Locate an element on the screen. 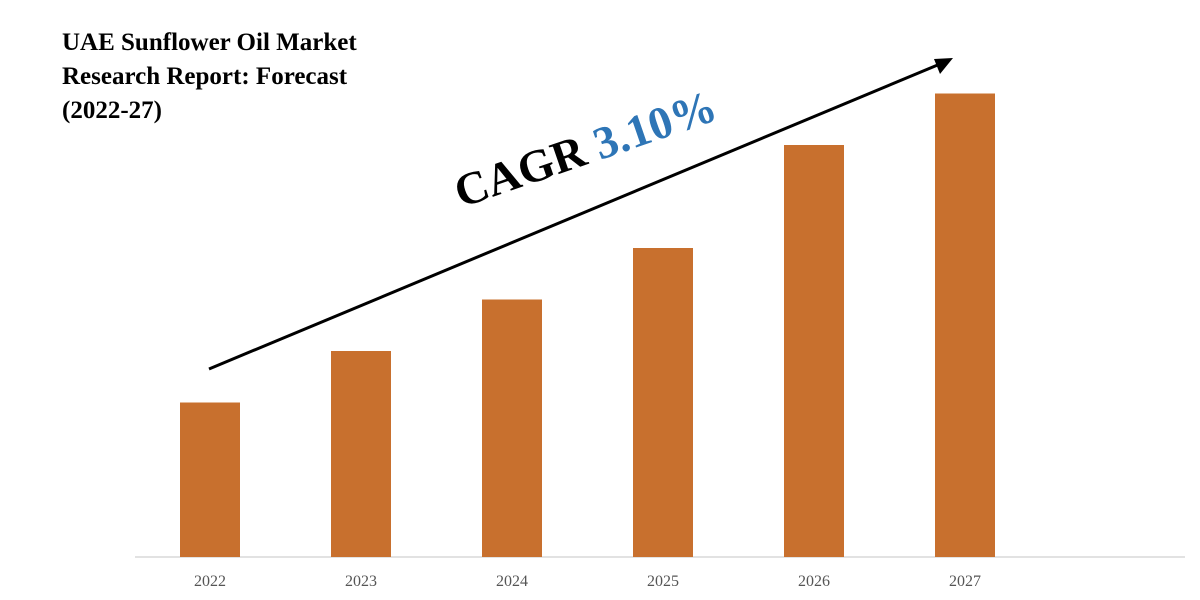 The width and height of the screenshot is (1200, 600). x-tick-label-2022: 2022 is located at coordinates (210, 581).